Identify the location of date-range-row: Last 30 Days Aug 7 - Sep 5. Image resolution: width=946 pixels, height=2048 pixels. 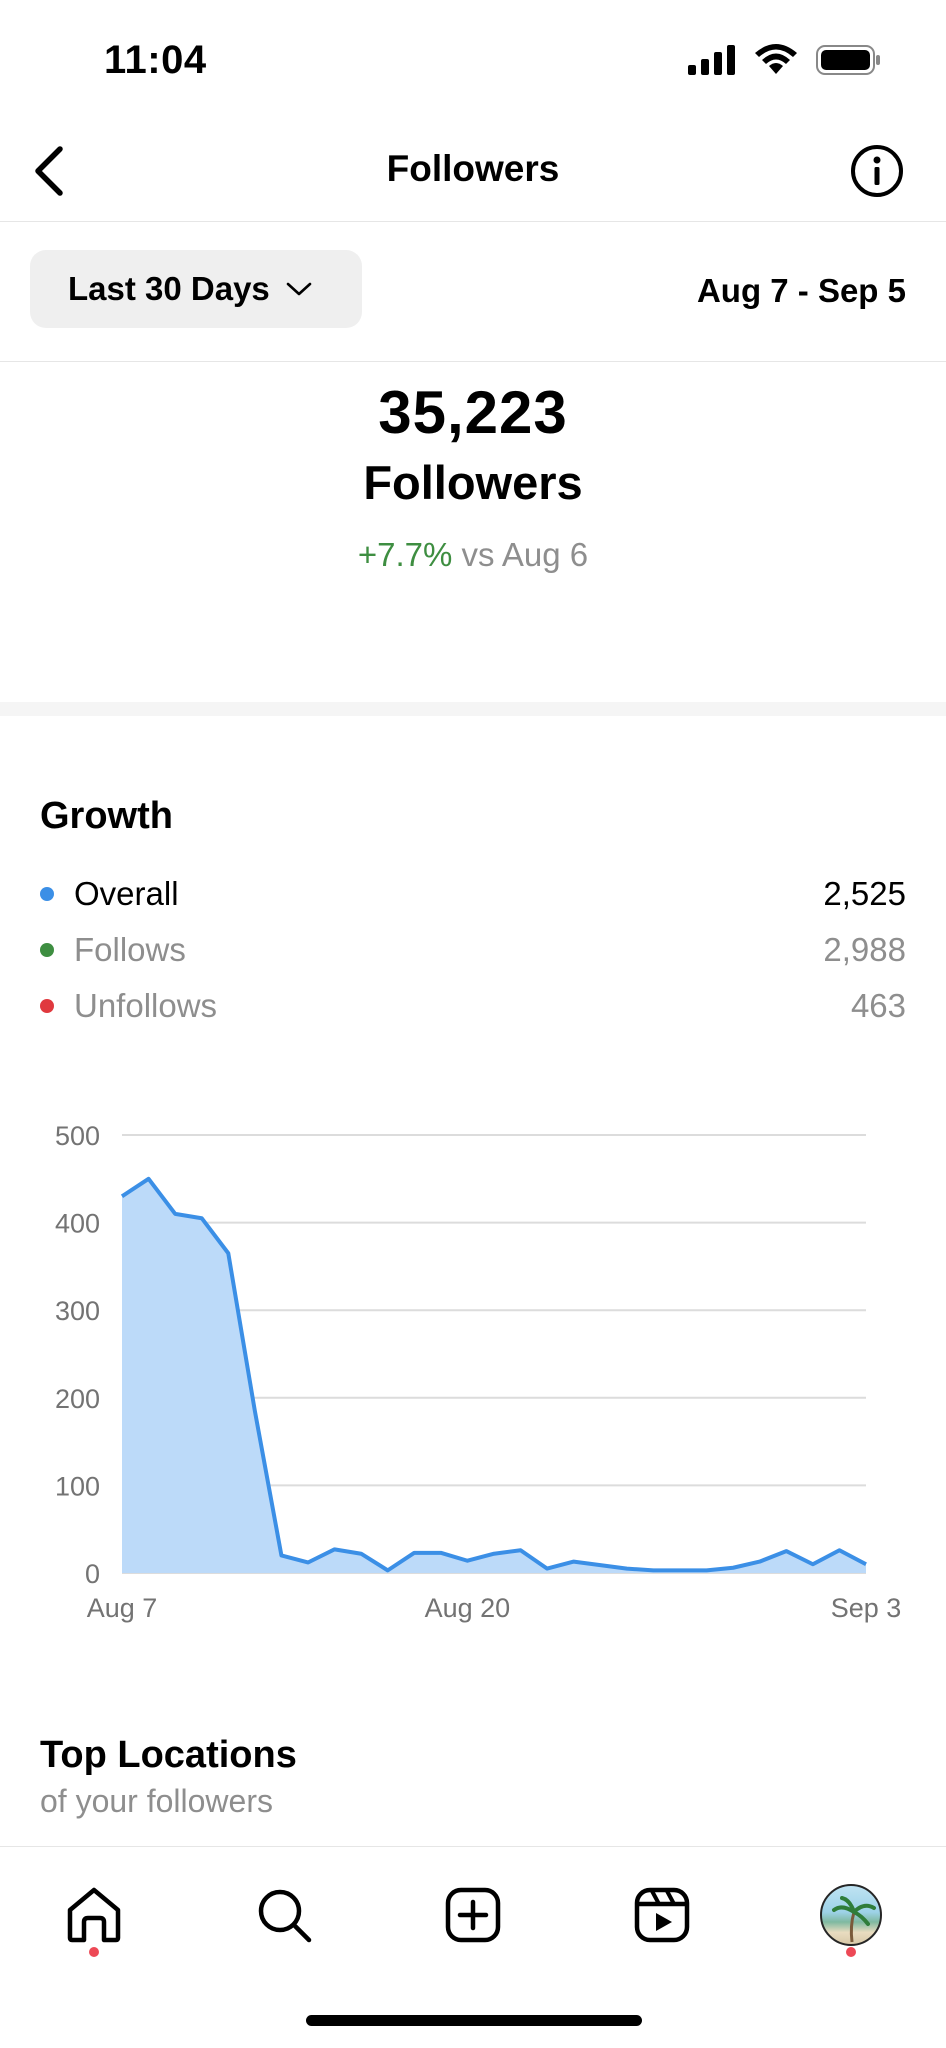
(473, 292).